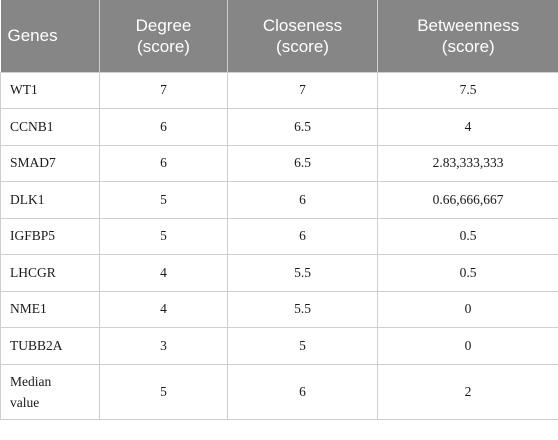  I want to click on header-degree: Degree (score), so click(163, 36).